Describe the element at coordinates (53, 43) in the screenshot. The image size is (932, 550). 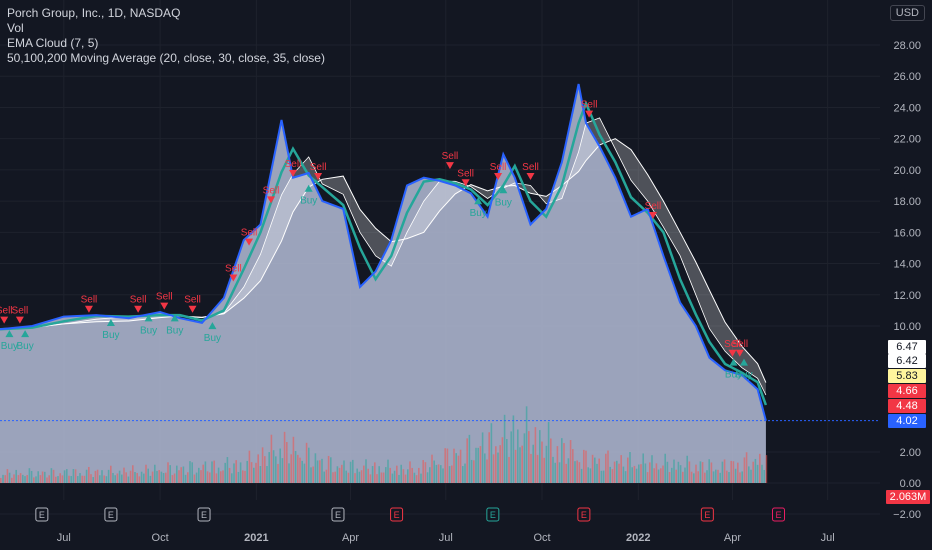
I see `legend-ema-cloud: EMA Cloud (7, 5)` at that location.